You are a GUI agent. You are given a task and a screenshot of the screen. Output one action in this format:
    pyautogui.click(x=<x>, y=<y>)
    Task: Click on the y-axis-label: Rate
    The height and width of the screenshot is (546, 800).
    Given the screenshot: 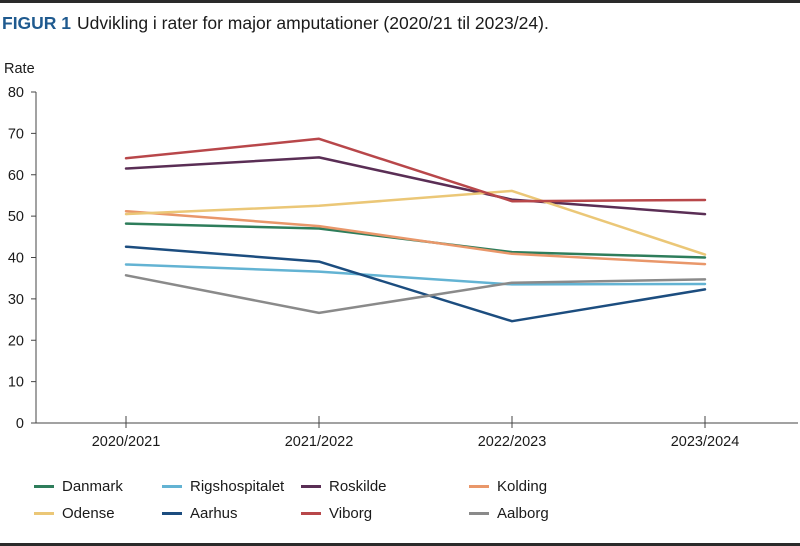 What is the action you would take?
    pyautogui.click(x=19, y=69)
    